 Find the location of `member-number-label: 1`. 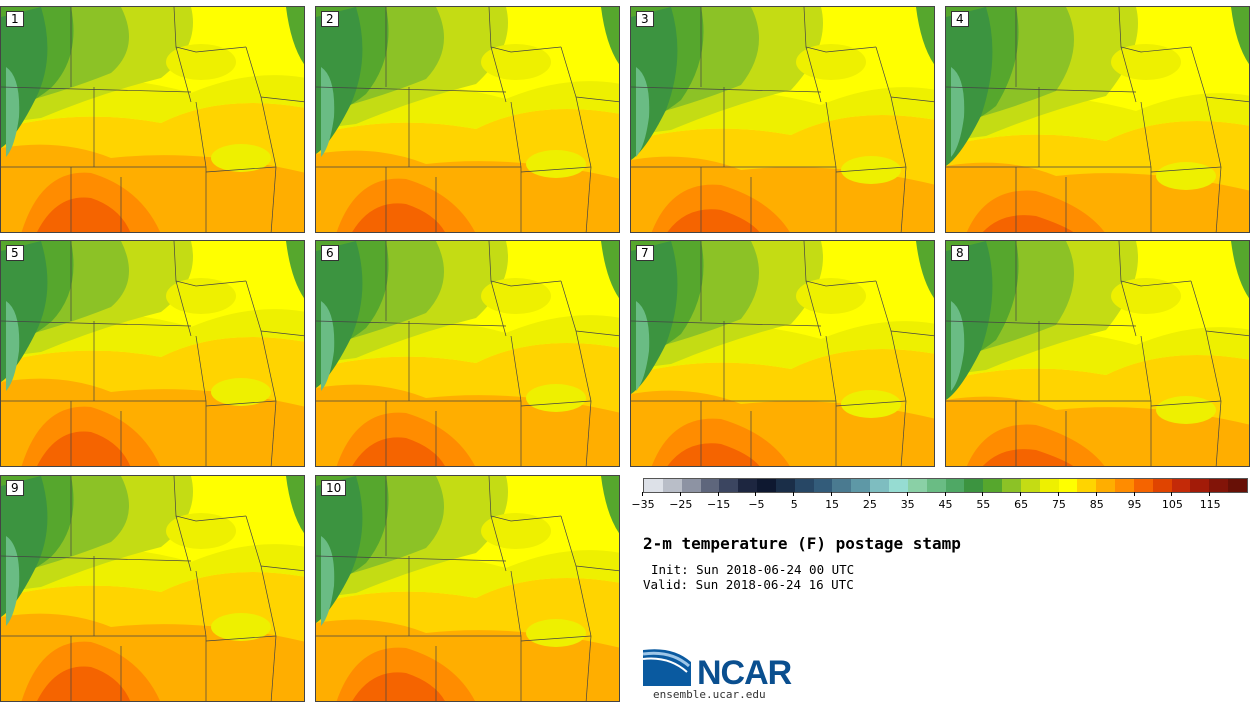

member-number-label: 1 is located at coordinates (15, 19).